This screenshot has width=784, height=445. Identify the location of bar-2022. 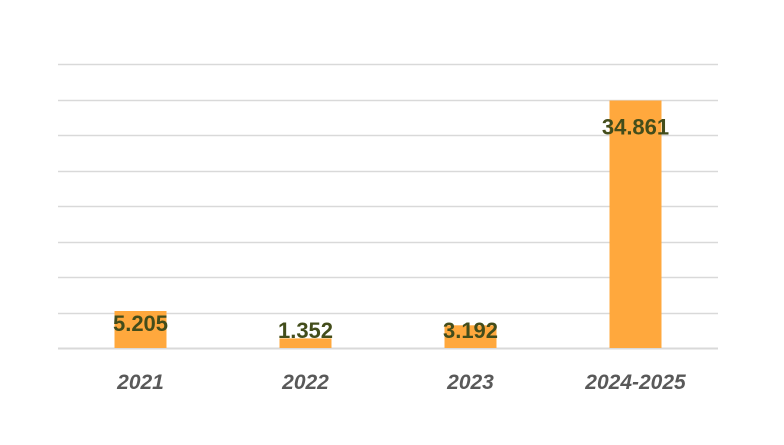
(305, 343).